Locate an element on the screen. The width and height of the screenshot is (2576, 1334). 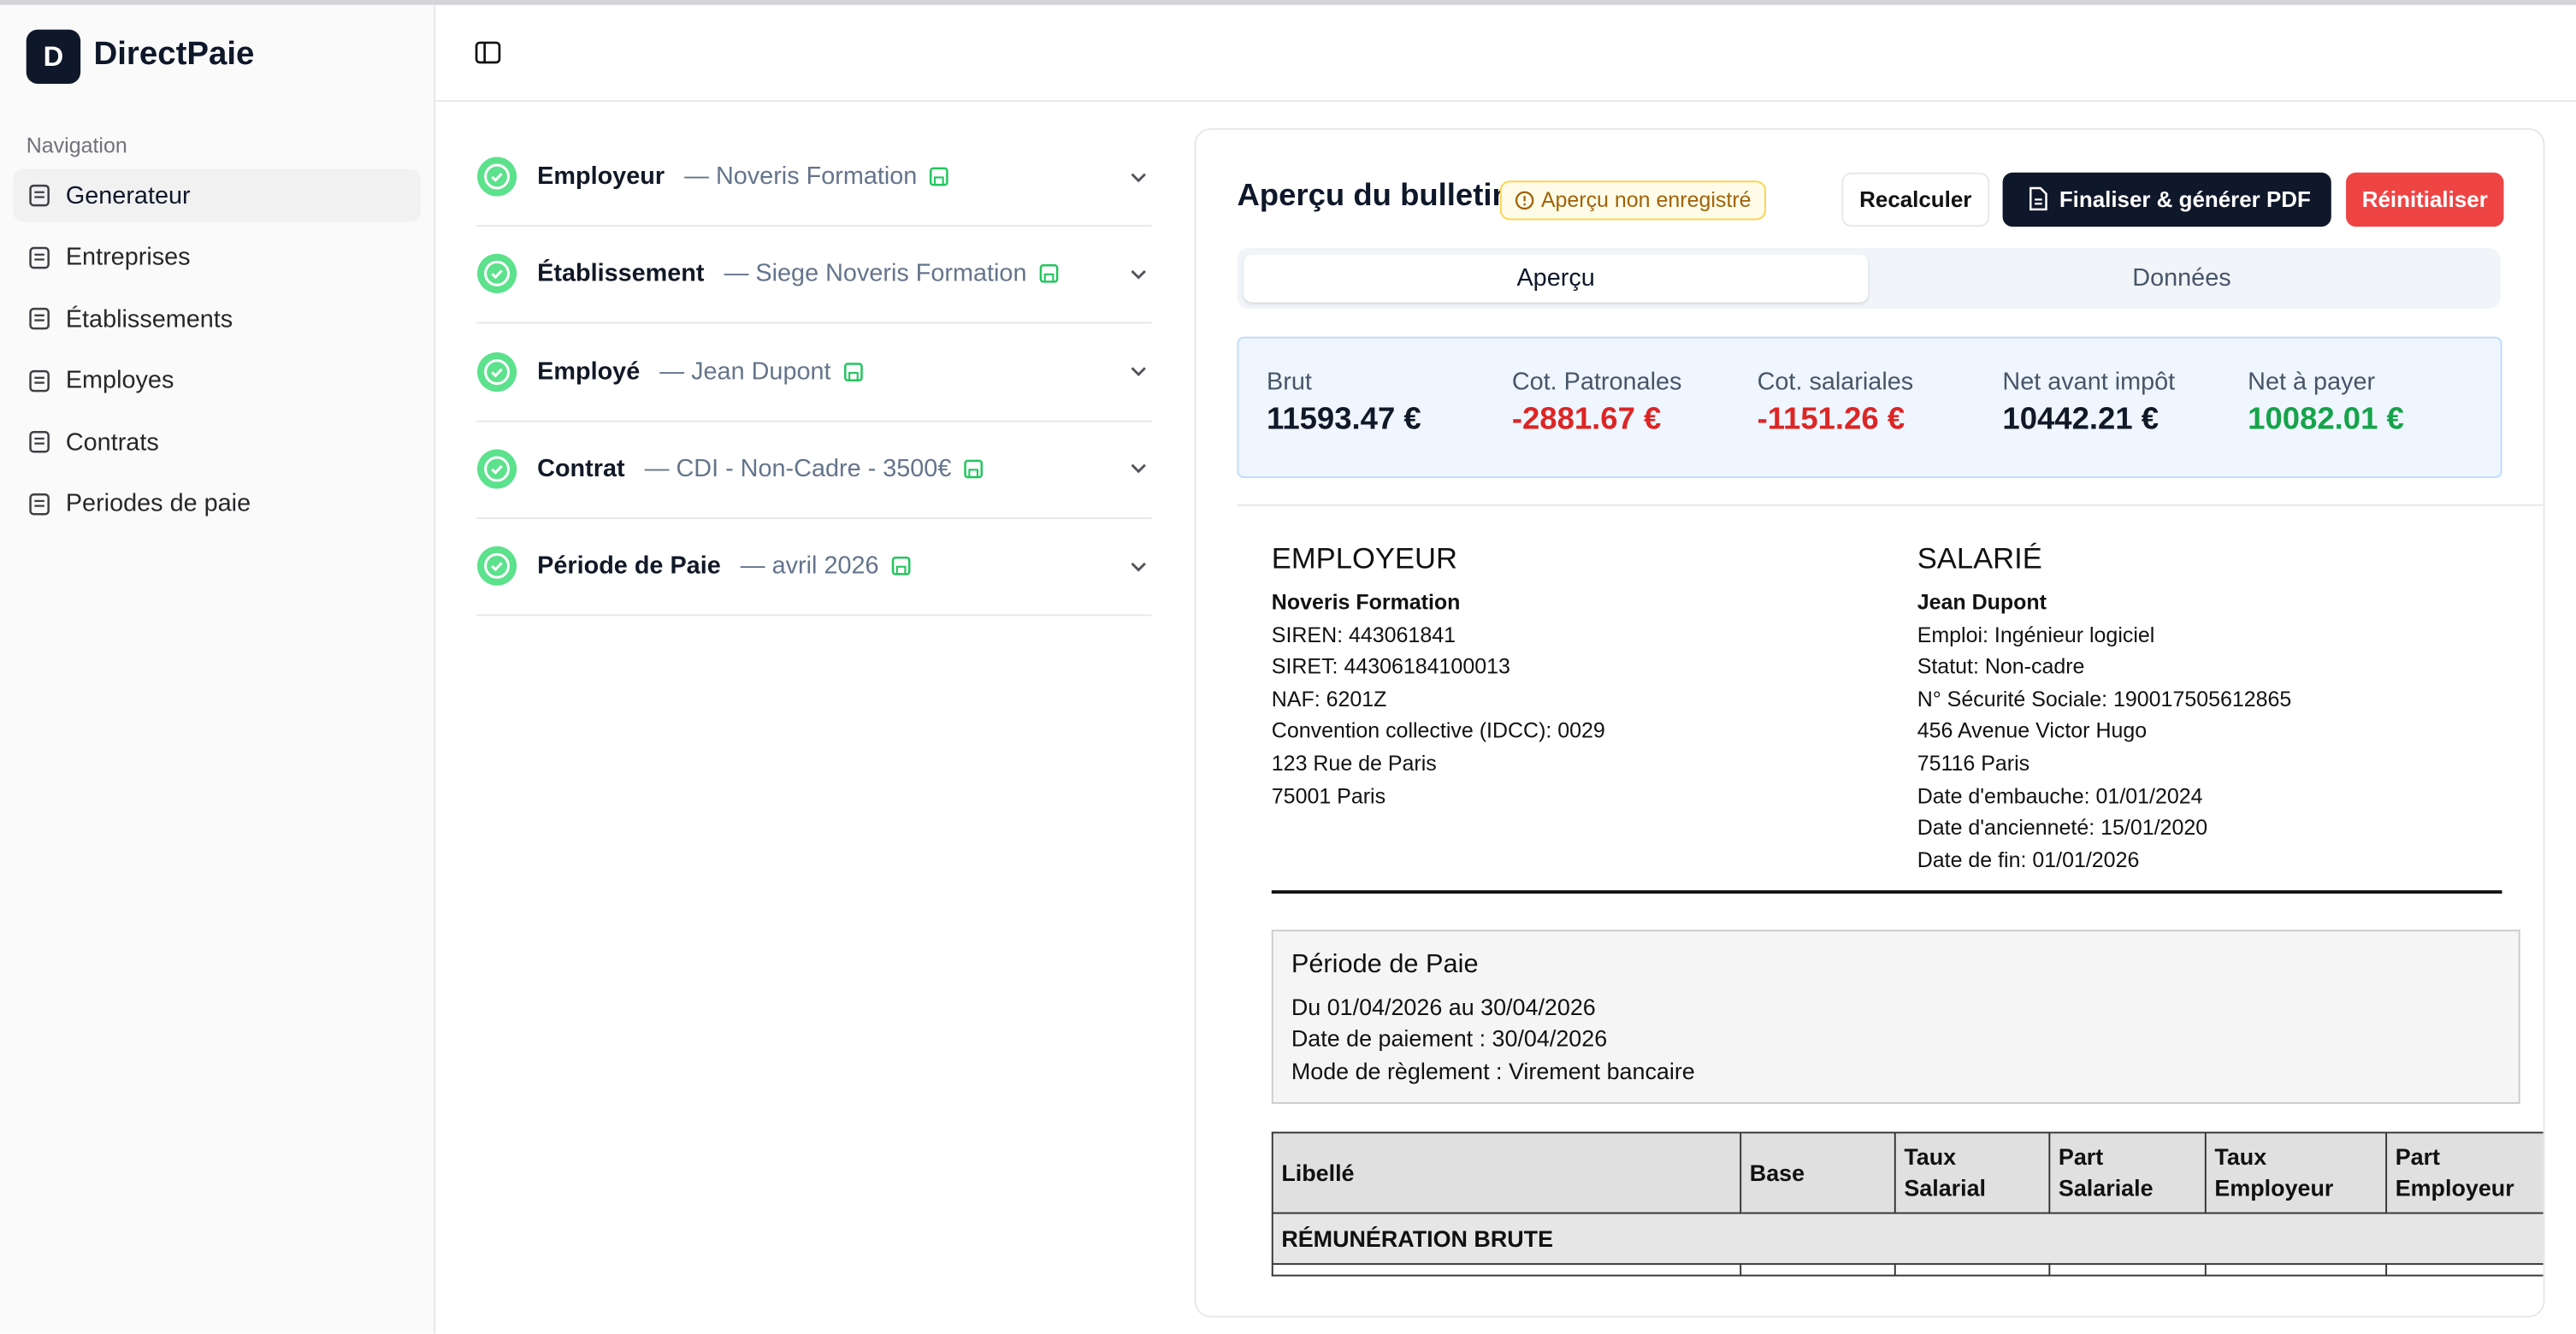
nav-item: Employes is located at coordinates (216, 380).